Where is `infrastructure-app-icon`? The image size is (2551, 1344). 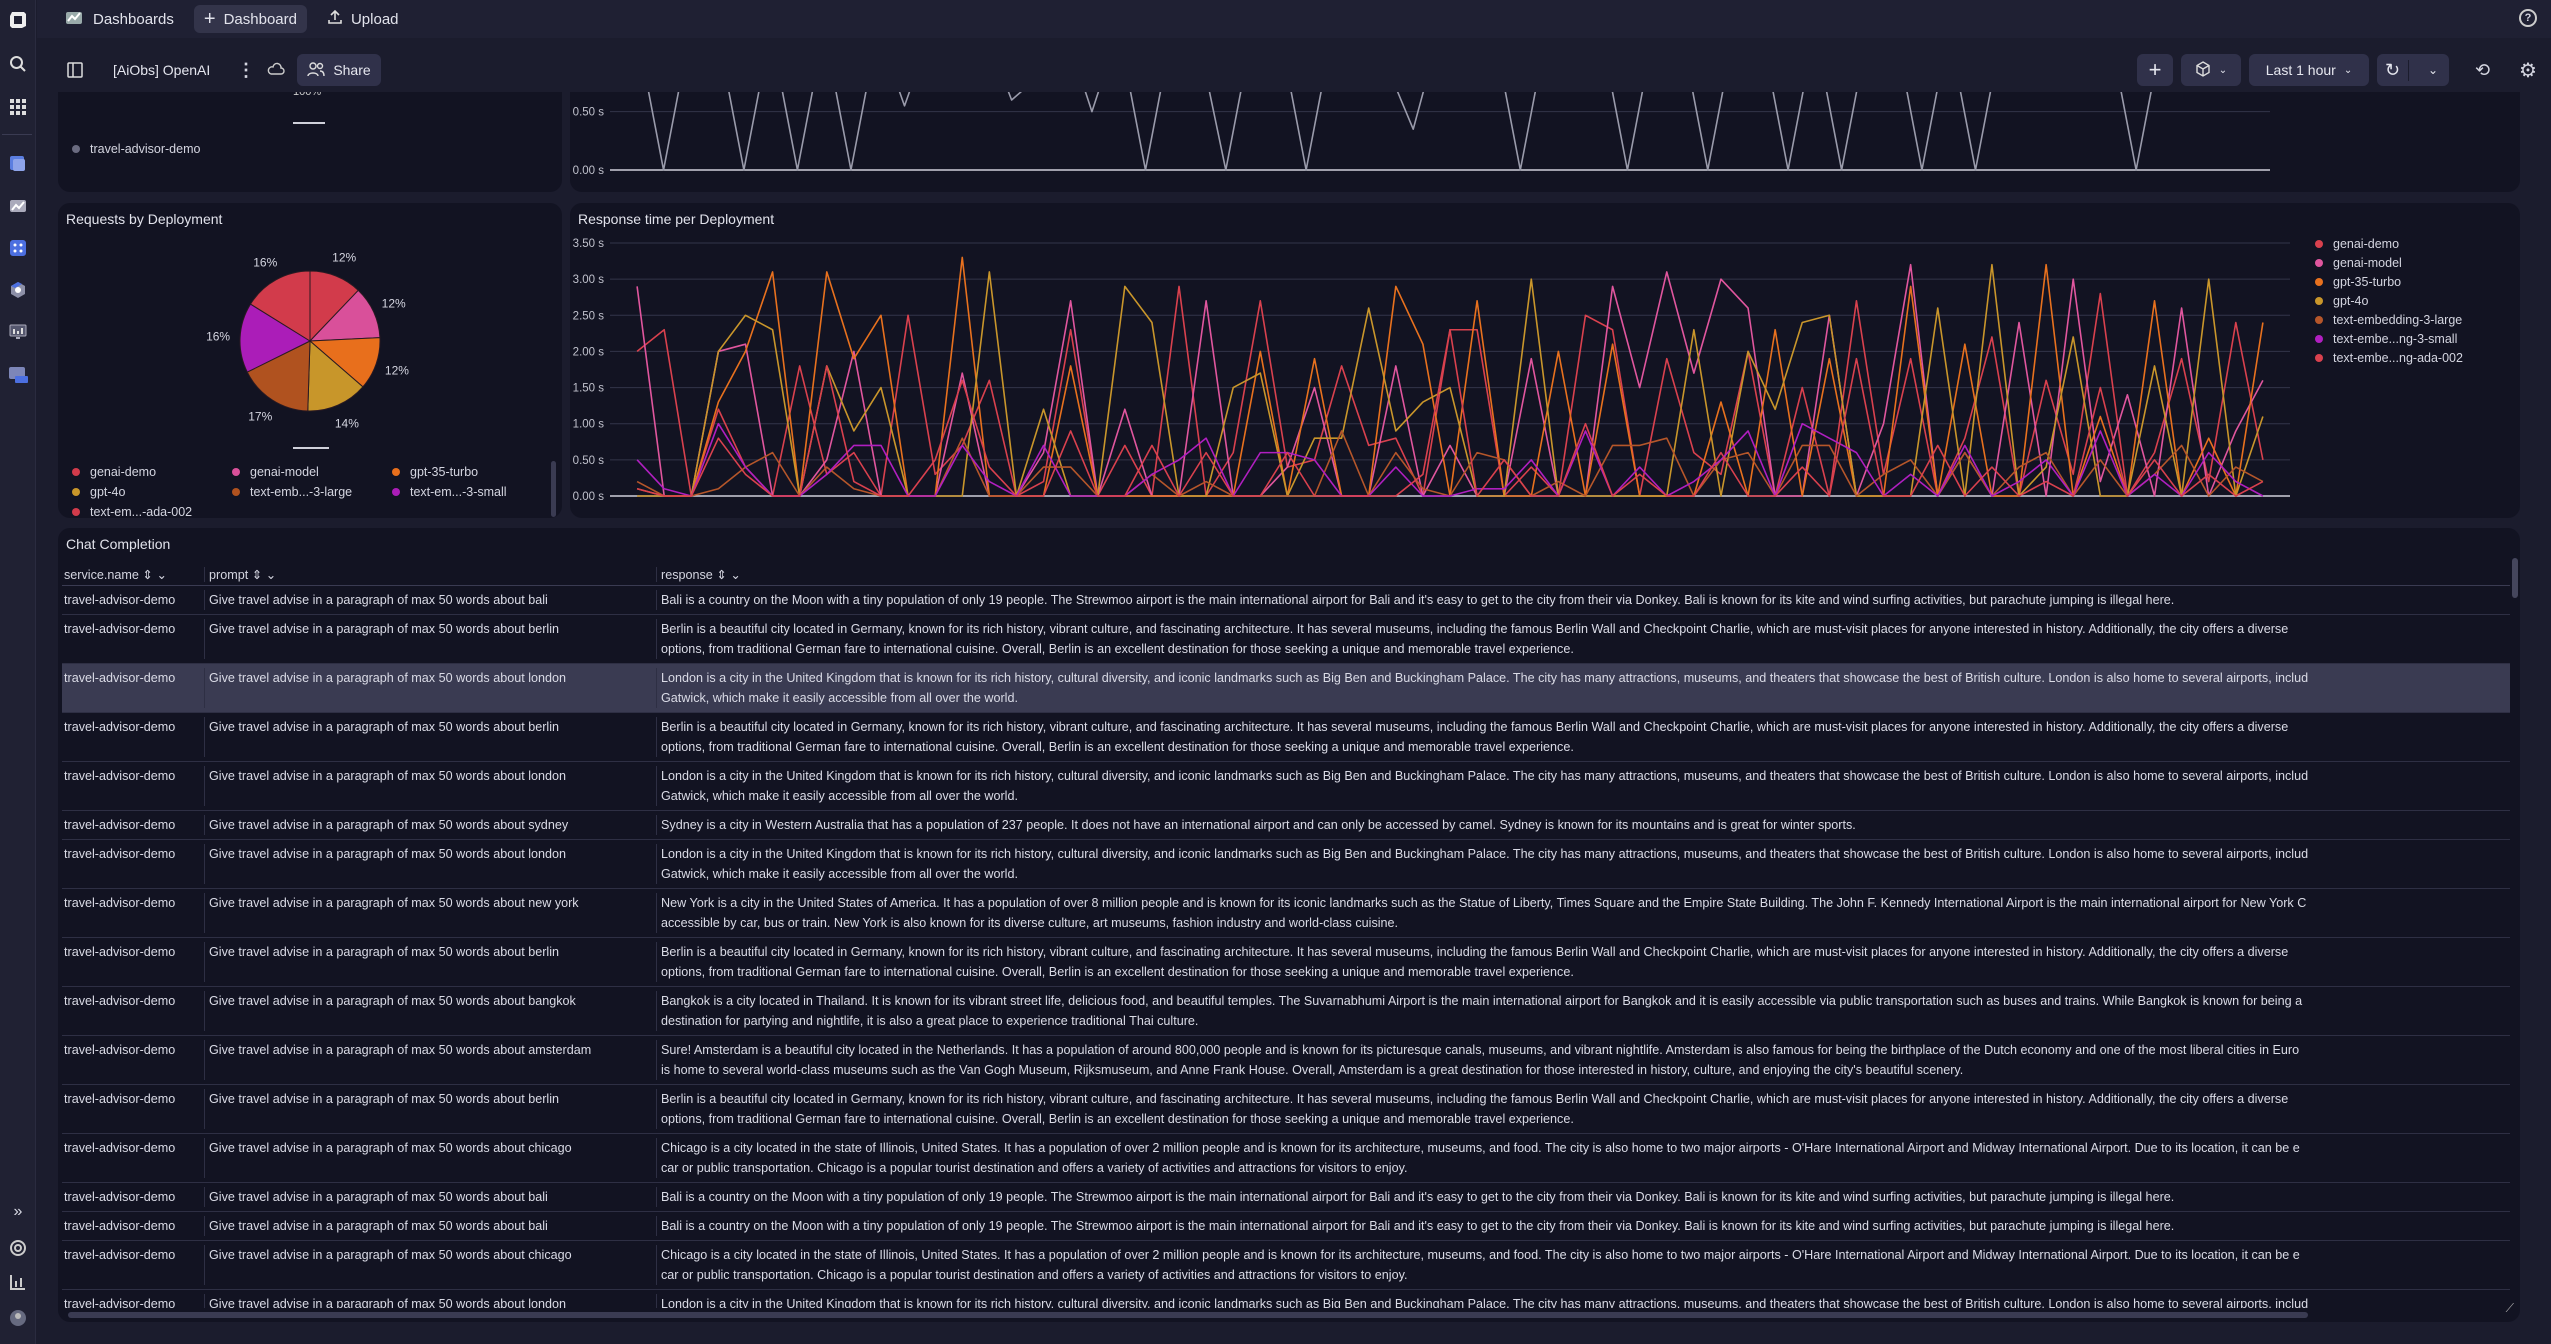
infrastructure-app-icon is located at coordinates (18, 164).